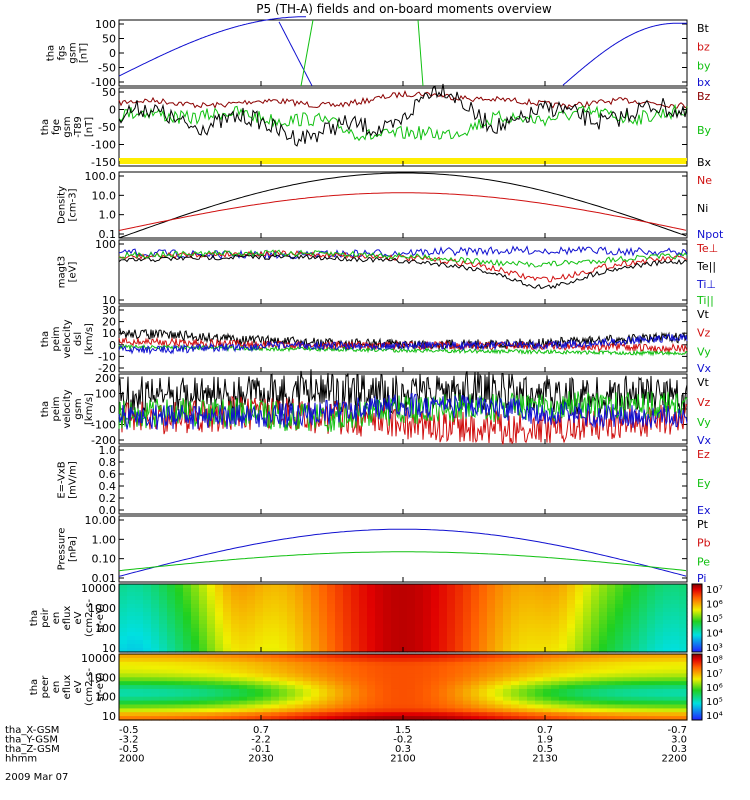 This screenshot has height=800, width=750. What do you see at coordinates (109, 39) in the screenshot?
I see `y-tick-label: 50` at bounding box center [109, 39].